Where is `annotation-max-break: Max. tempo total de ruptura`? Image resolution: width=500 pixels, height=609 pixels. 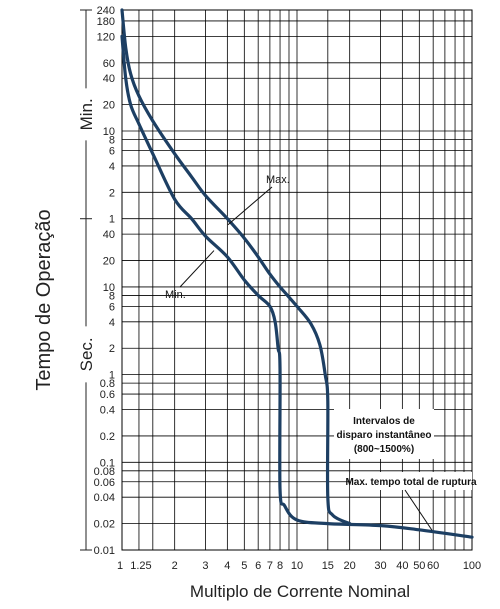
annotation-max-break: Max. tempo total de ruptura is located at coordinates (411, 482).